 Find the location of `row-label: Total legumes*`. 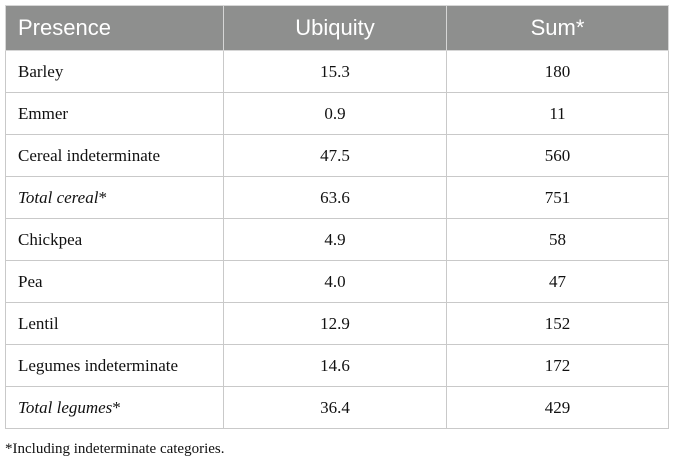

row-label: Total legumes* is located at coordinates (114, 407).